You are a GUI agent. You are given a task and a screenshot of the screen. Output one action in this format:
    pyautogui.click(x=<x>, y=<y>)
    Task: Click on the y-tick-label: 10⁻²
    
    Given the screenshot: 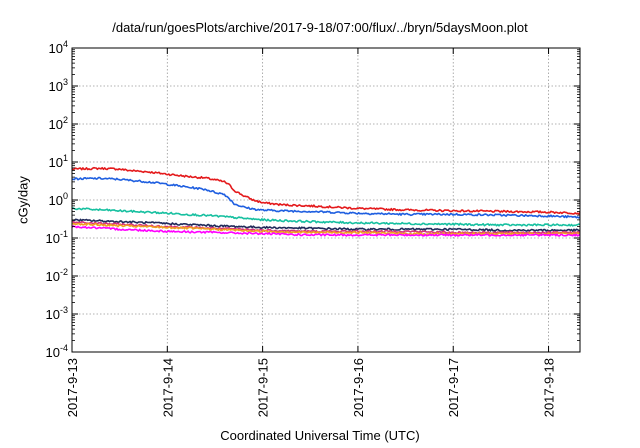 What is the action you would take?
    pyautogui.click(x=57, y=275)
    